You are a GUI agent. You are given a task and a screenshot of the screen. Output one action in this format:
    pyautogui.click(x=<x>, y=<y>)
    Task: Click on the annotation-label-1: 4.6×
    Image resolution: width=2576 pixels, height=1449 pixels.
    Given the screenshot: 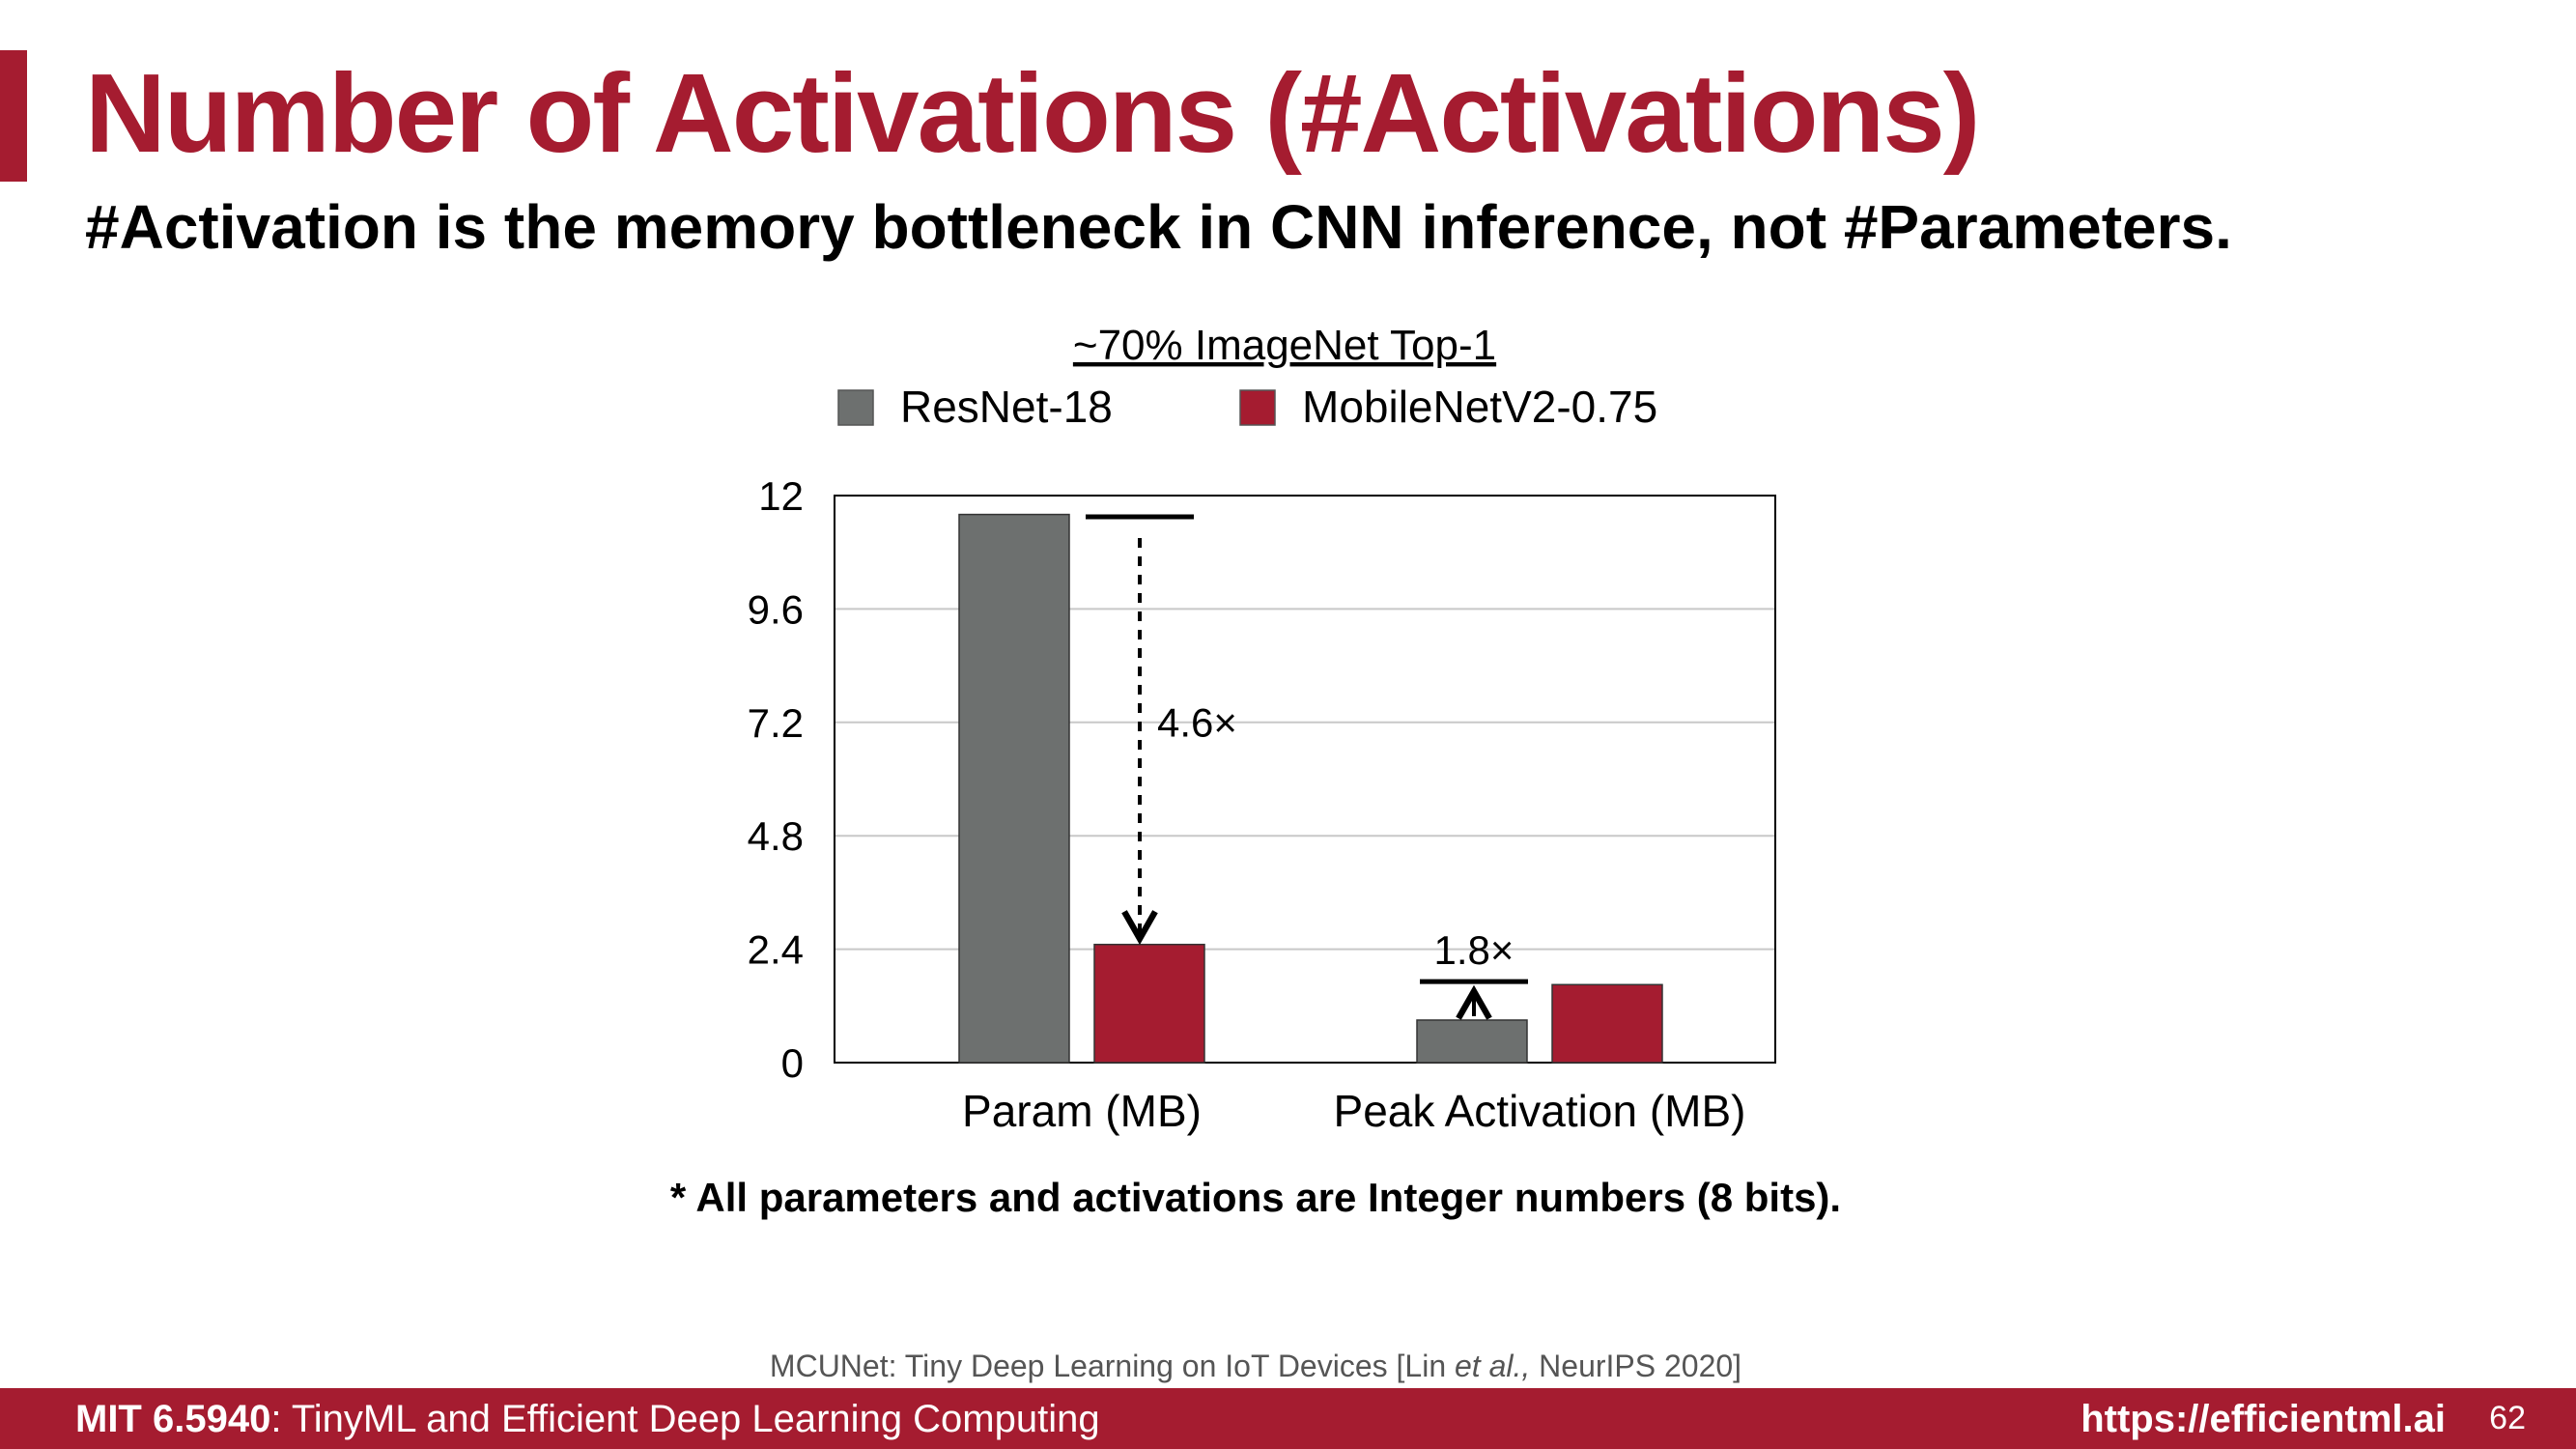 What is the action you would take?
    pyautogui.click(x=1197, y=722)
    